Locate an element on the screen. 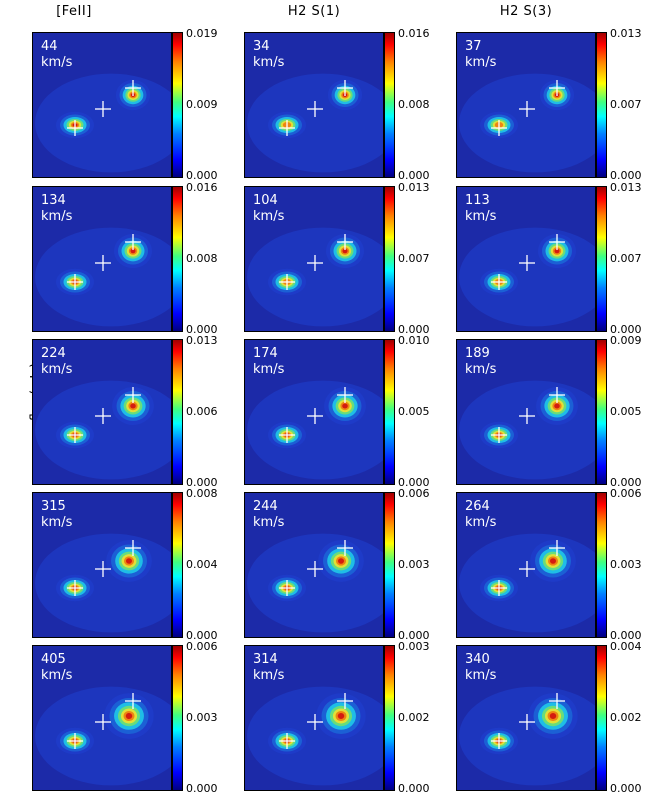 The width and height of the screenshot is (664, 802). channel-panel: 104 km/s is located at coordinates (314, 259).